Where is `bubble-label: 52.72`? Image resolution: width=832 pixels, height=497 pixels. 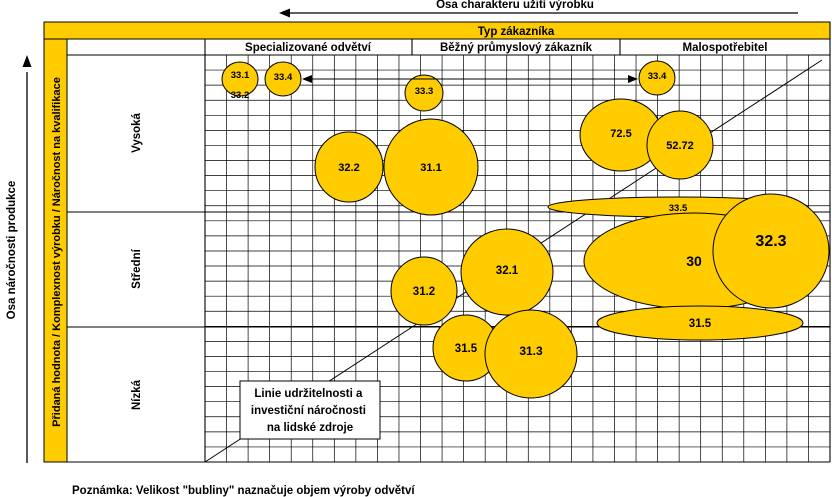 bubble-label: 52.72 is located at coordinates (680, 146).